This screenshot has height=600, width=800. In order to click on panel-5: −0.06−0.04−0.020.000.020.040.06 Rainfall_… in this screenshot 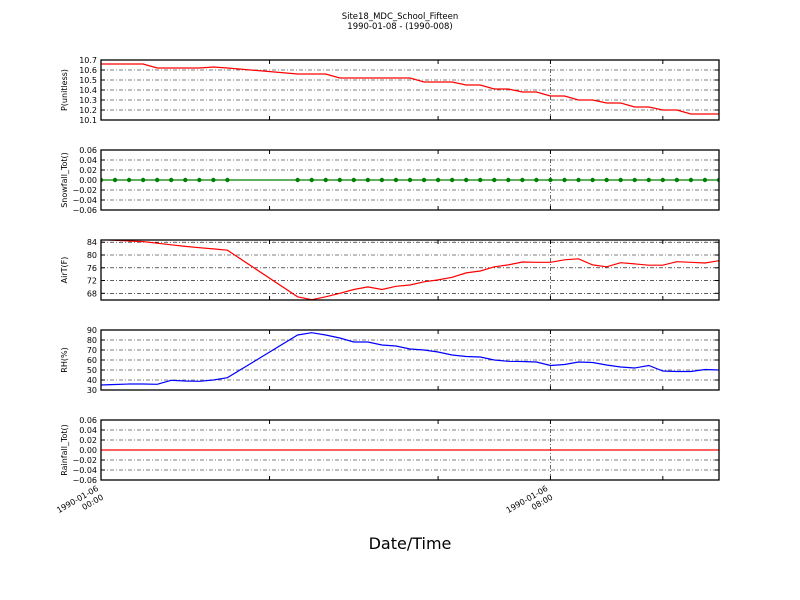, I will do `click(390, 450)`.